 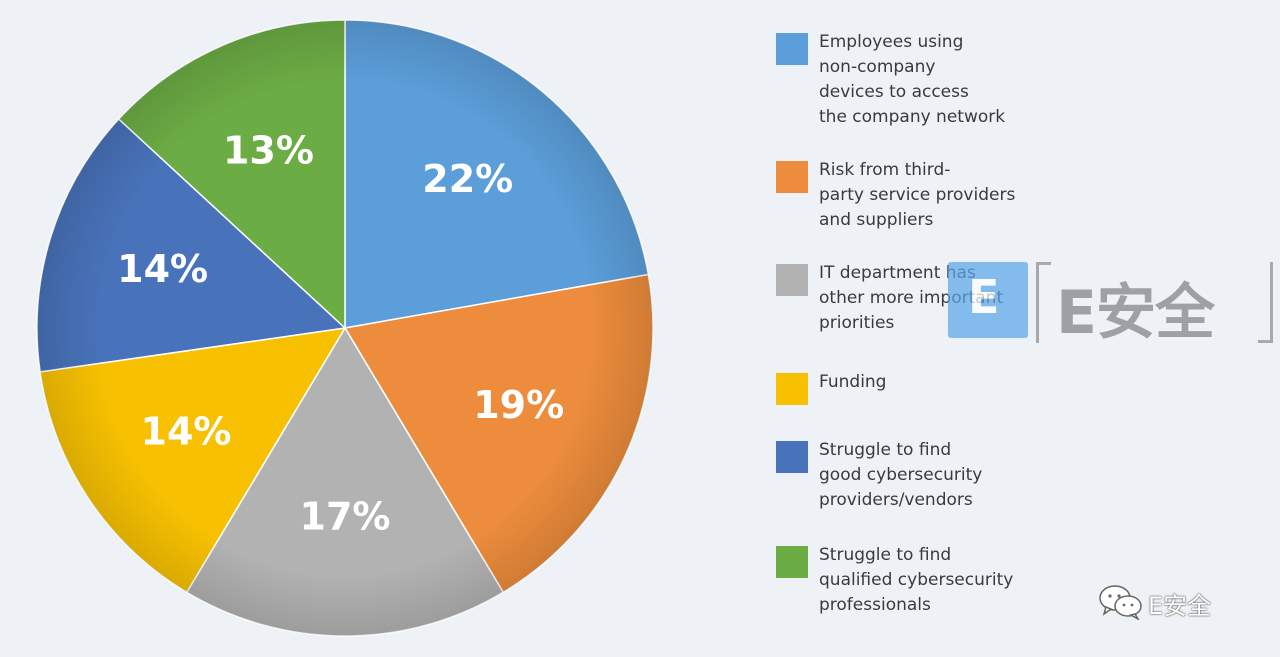 What do you see at coordinates (518, 405) in the screenshot?
I see `slice-value-label: 19%` at bounding box center [518, 405].